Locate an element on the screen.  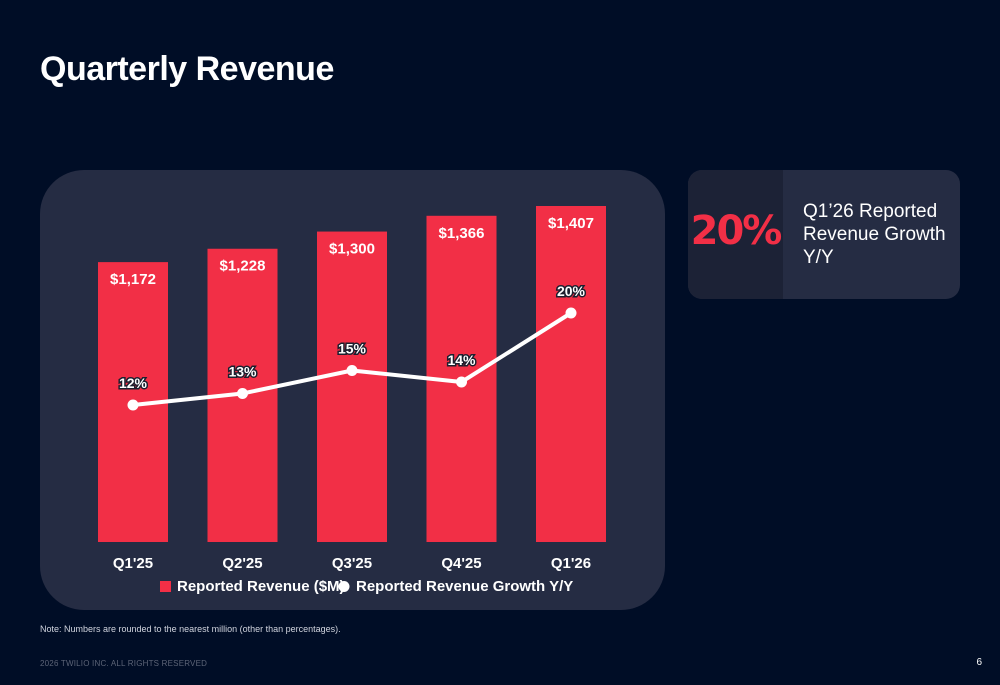
revenue-bar-label: $1,300 is located at coordinates (352, 249).